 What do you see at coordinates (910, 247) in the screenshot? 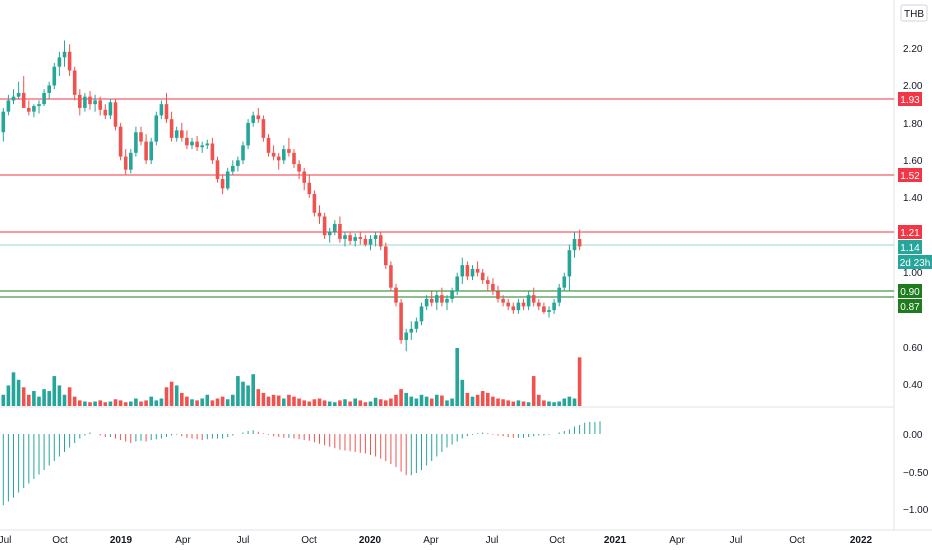
I see `price-label-last: 1.14` at bounding box center [910, 247].